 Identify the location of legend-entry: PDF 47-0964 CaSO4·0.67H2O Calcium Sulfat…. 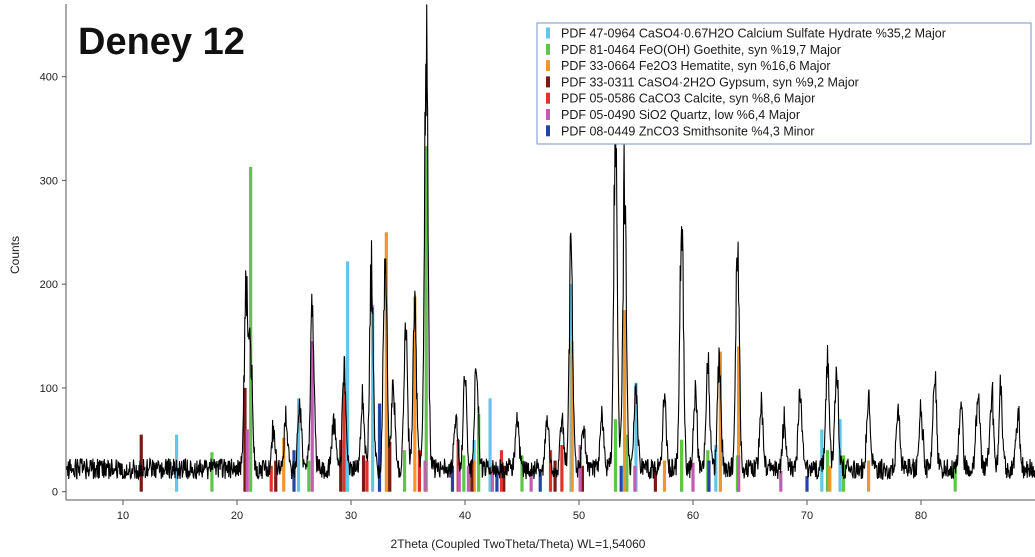
(753, 34).